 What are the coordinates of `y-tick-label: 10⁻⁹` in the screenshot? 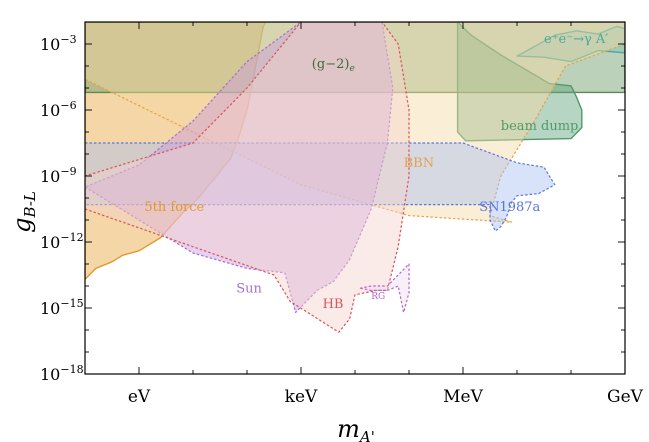 It's located at (58, 175).